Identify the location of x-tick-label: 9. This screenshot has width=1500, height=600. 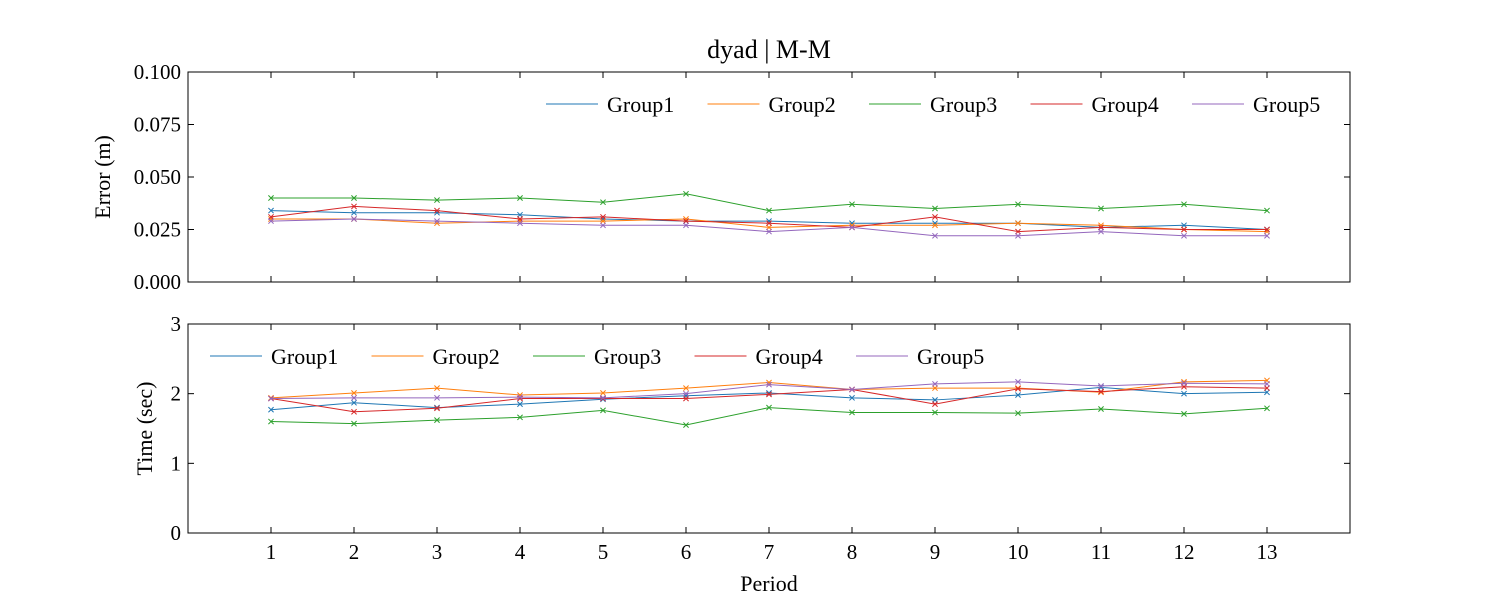
(935, 552).